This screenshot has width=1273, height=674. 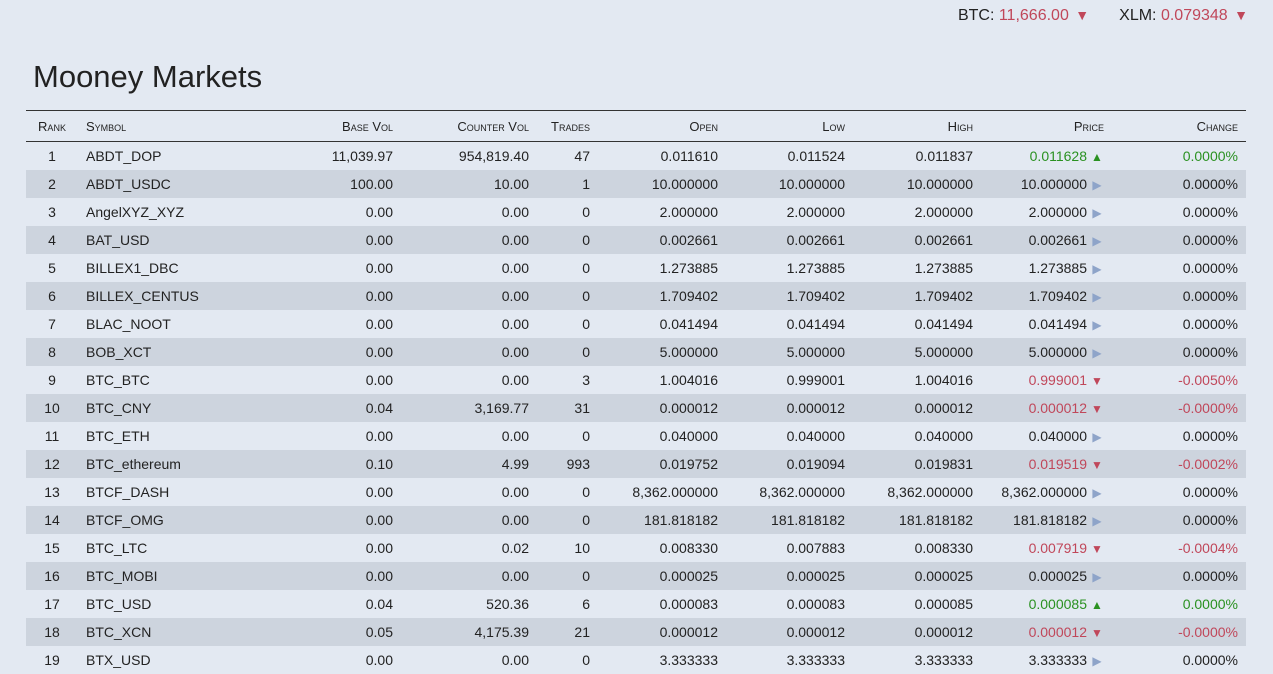 What do you see at coordinates (1046, 352) in the screenshot?
I see `cell-price: 5.000000 ▶` at bounding box center [1046, 352].